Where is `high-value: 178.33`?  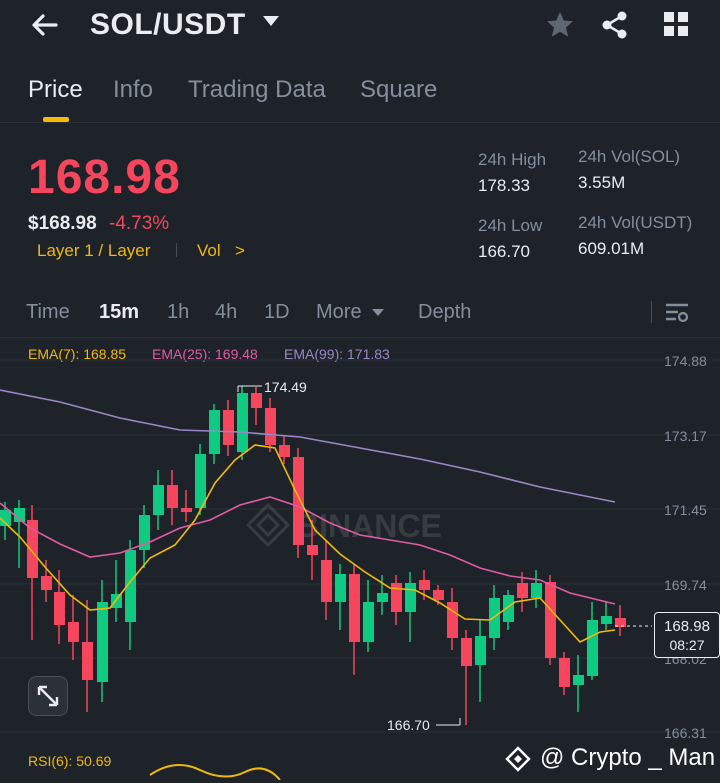
high-value: 178.33 is located at coordinates (504, 185).